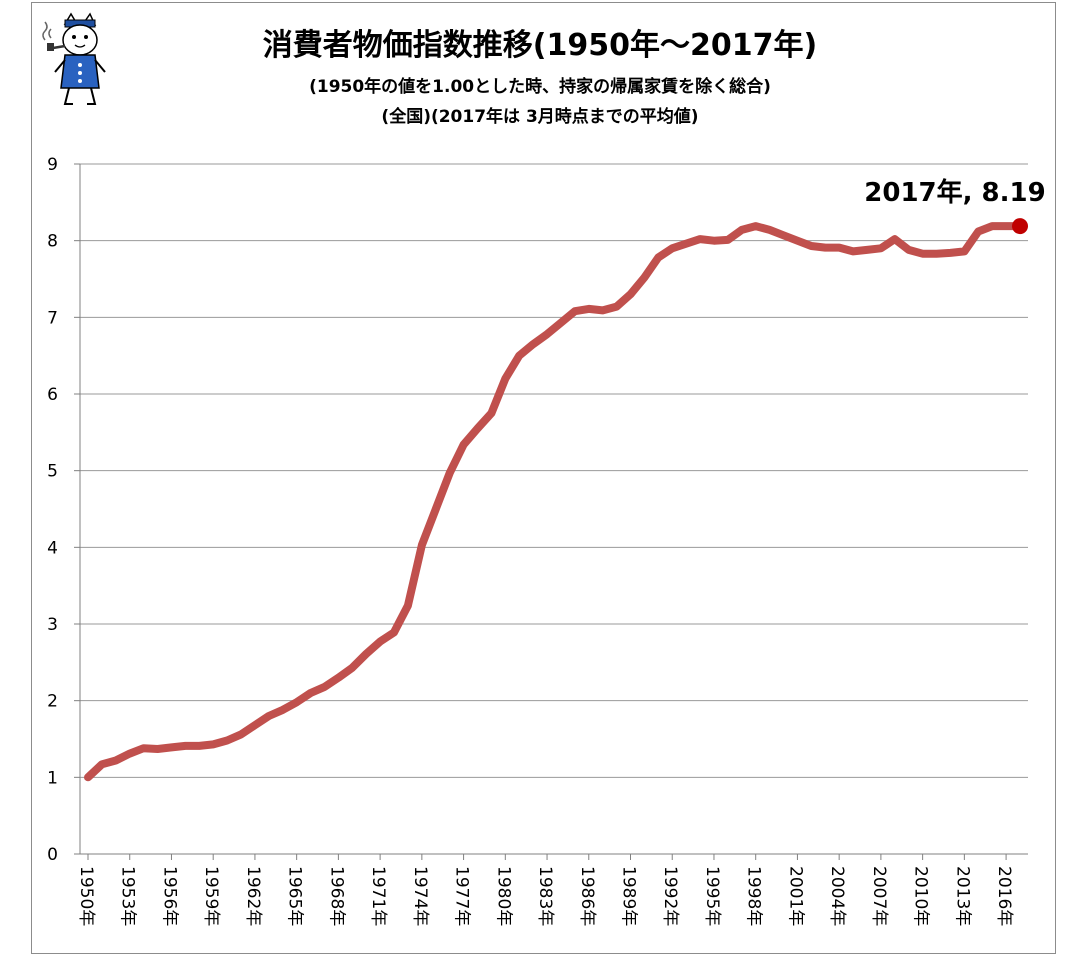  Describe the element at coordinates (378, 896) in the screenshot. I see `x-tick-label: 1971年` at that location.